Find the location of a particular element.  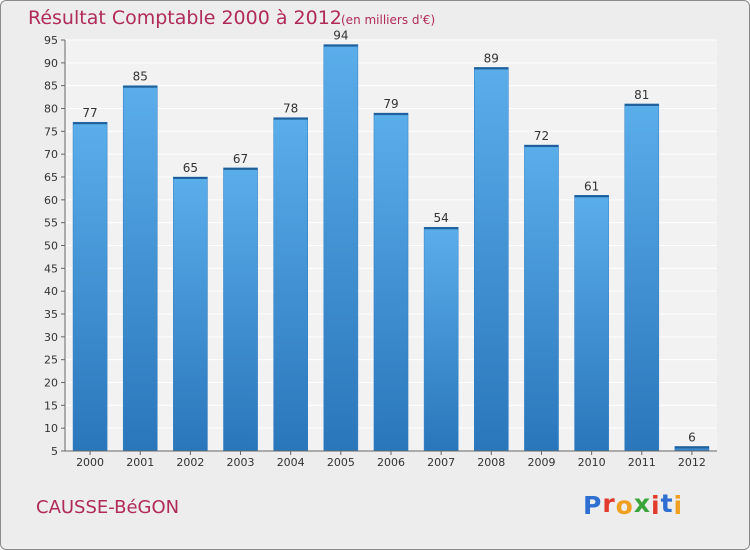

y-tick-label: 60 is located at coordinates (51, 200).